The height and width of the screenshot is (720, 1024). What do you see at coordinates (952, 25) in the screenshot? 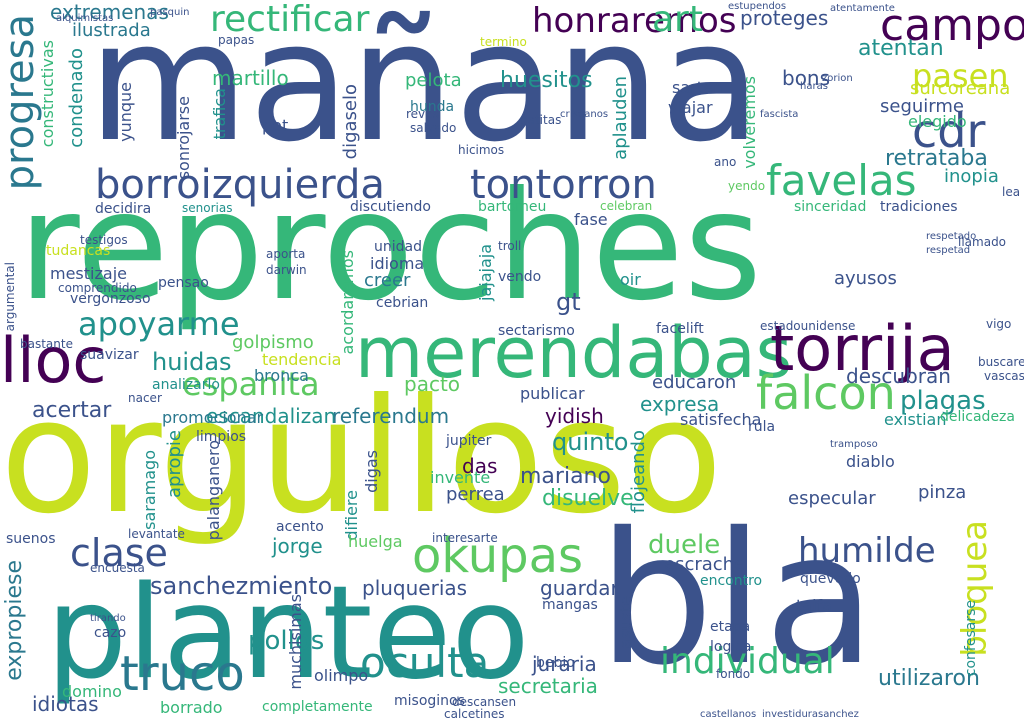
I see `word: campos` at bounding box center [952, 25].